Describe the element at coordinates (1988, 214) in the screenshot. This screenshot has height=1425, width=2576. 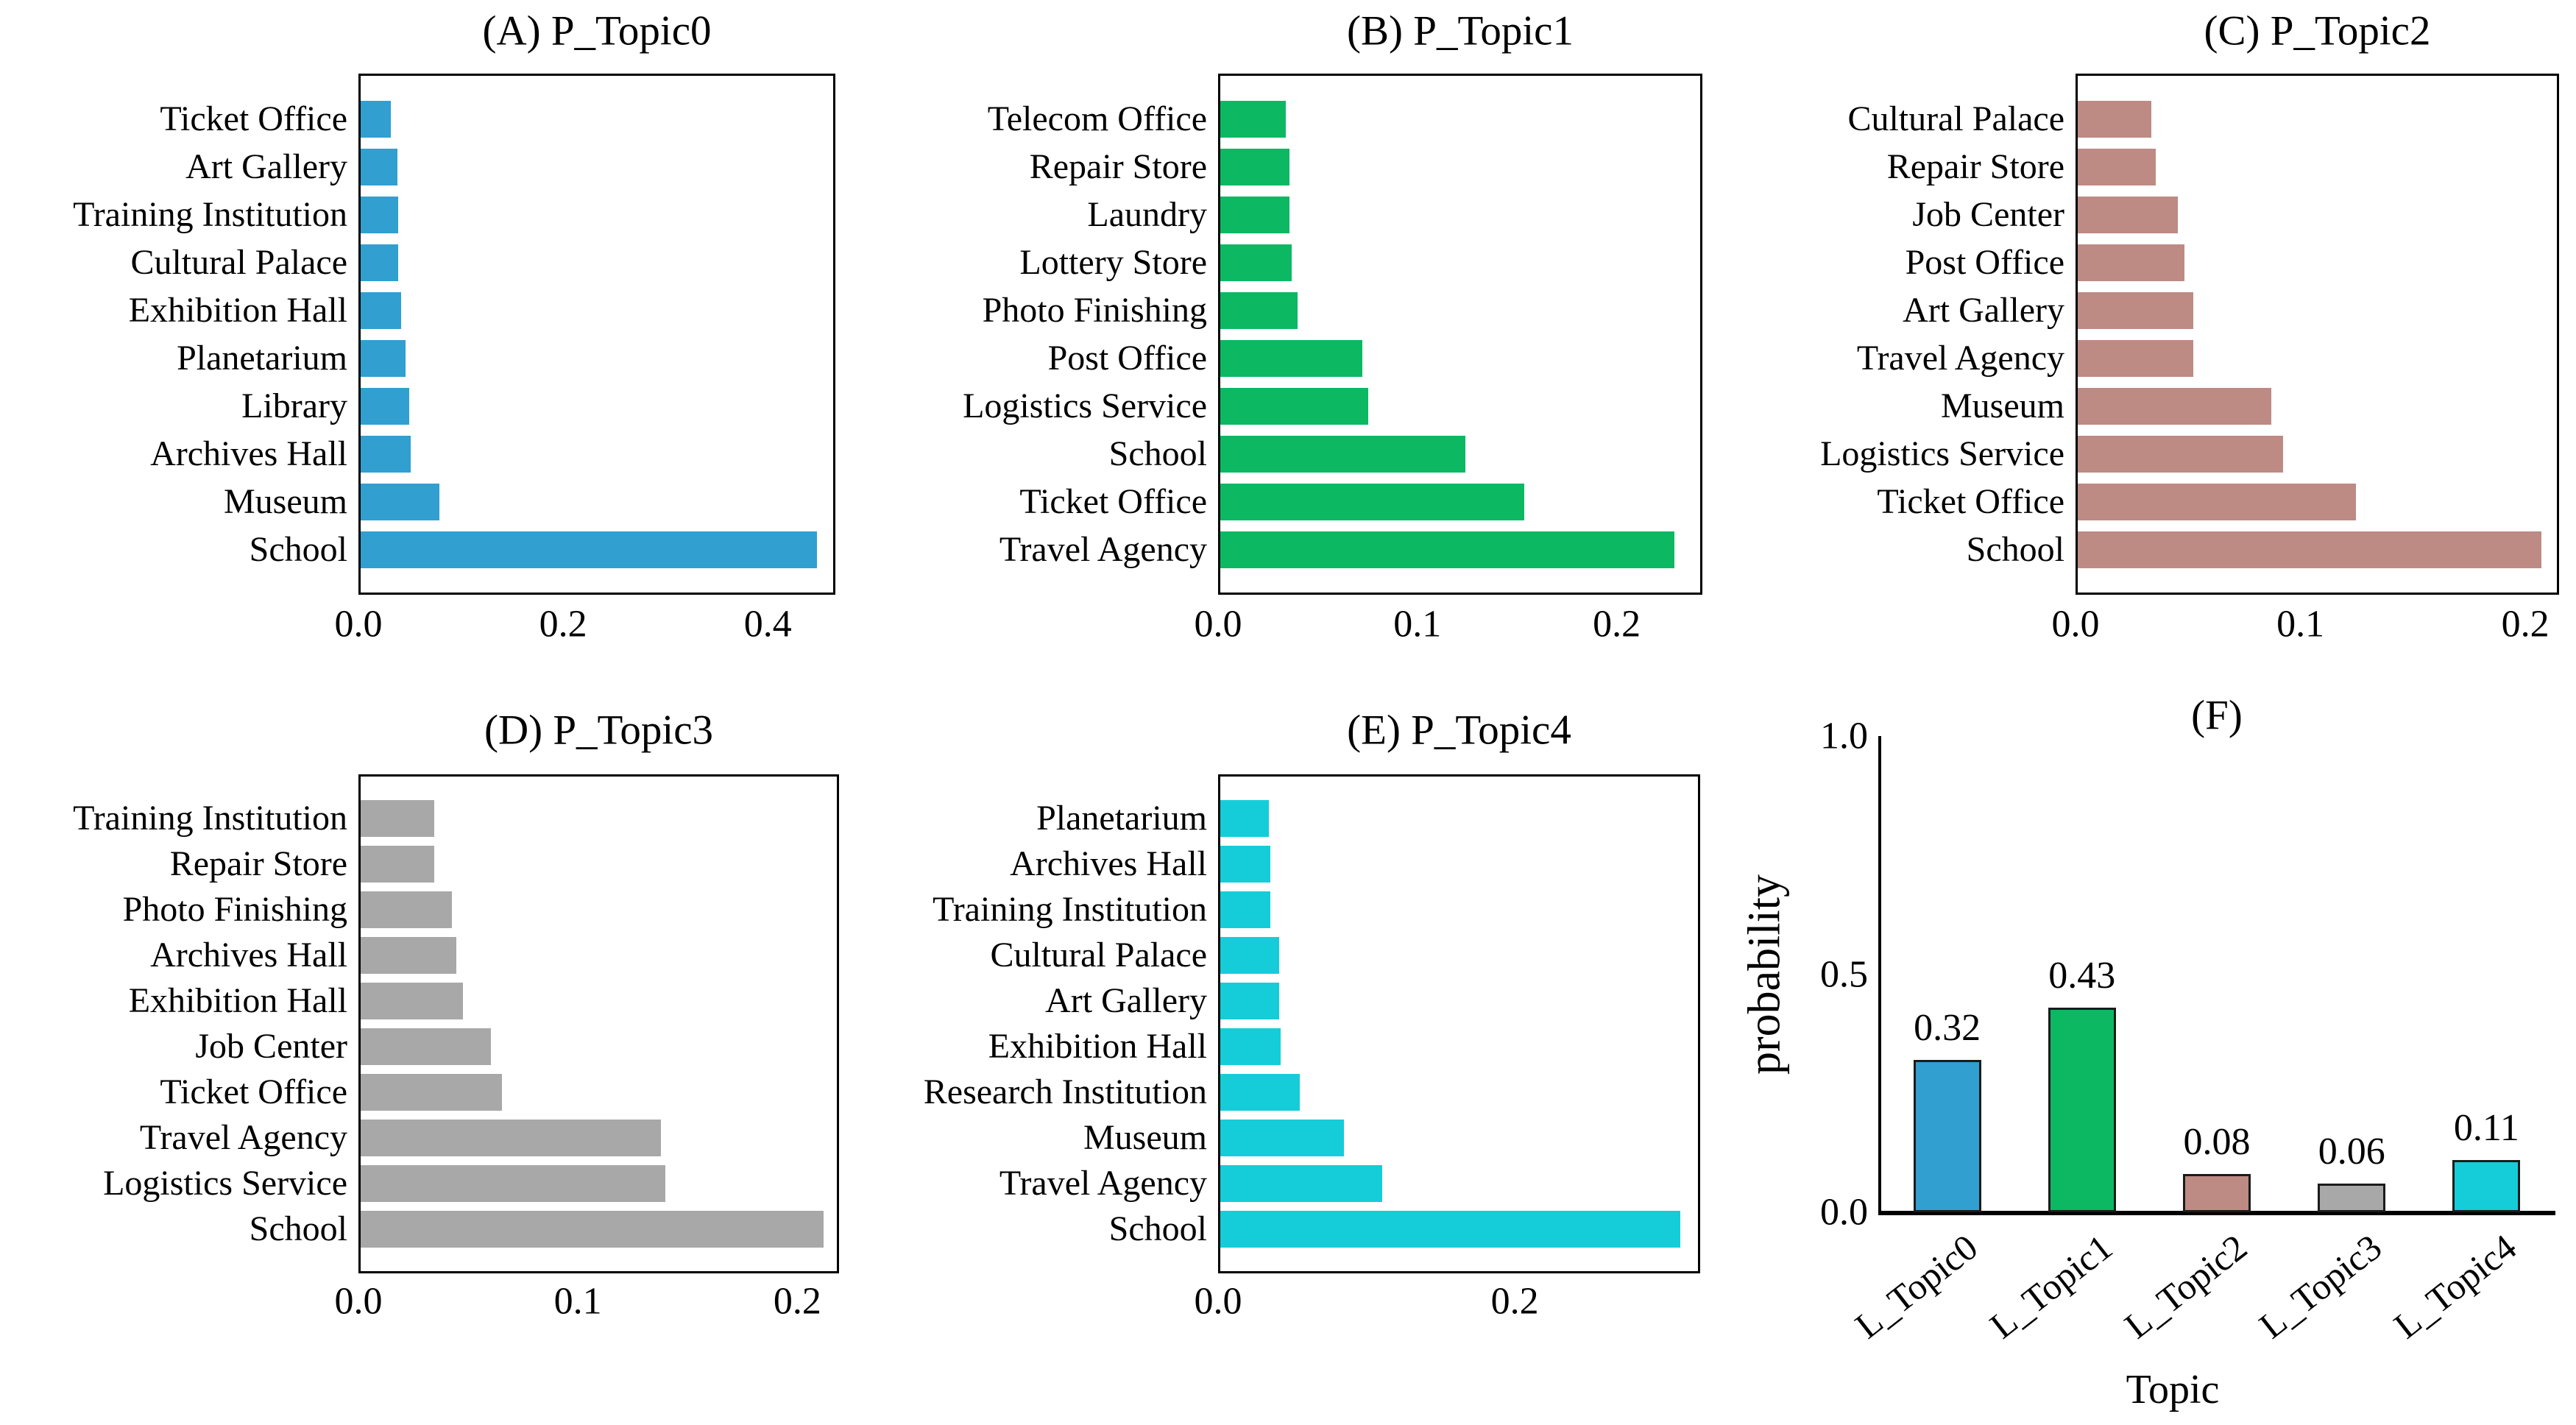
I see `category-label-job-center: Job Center` at that location.